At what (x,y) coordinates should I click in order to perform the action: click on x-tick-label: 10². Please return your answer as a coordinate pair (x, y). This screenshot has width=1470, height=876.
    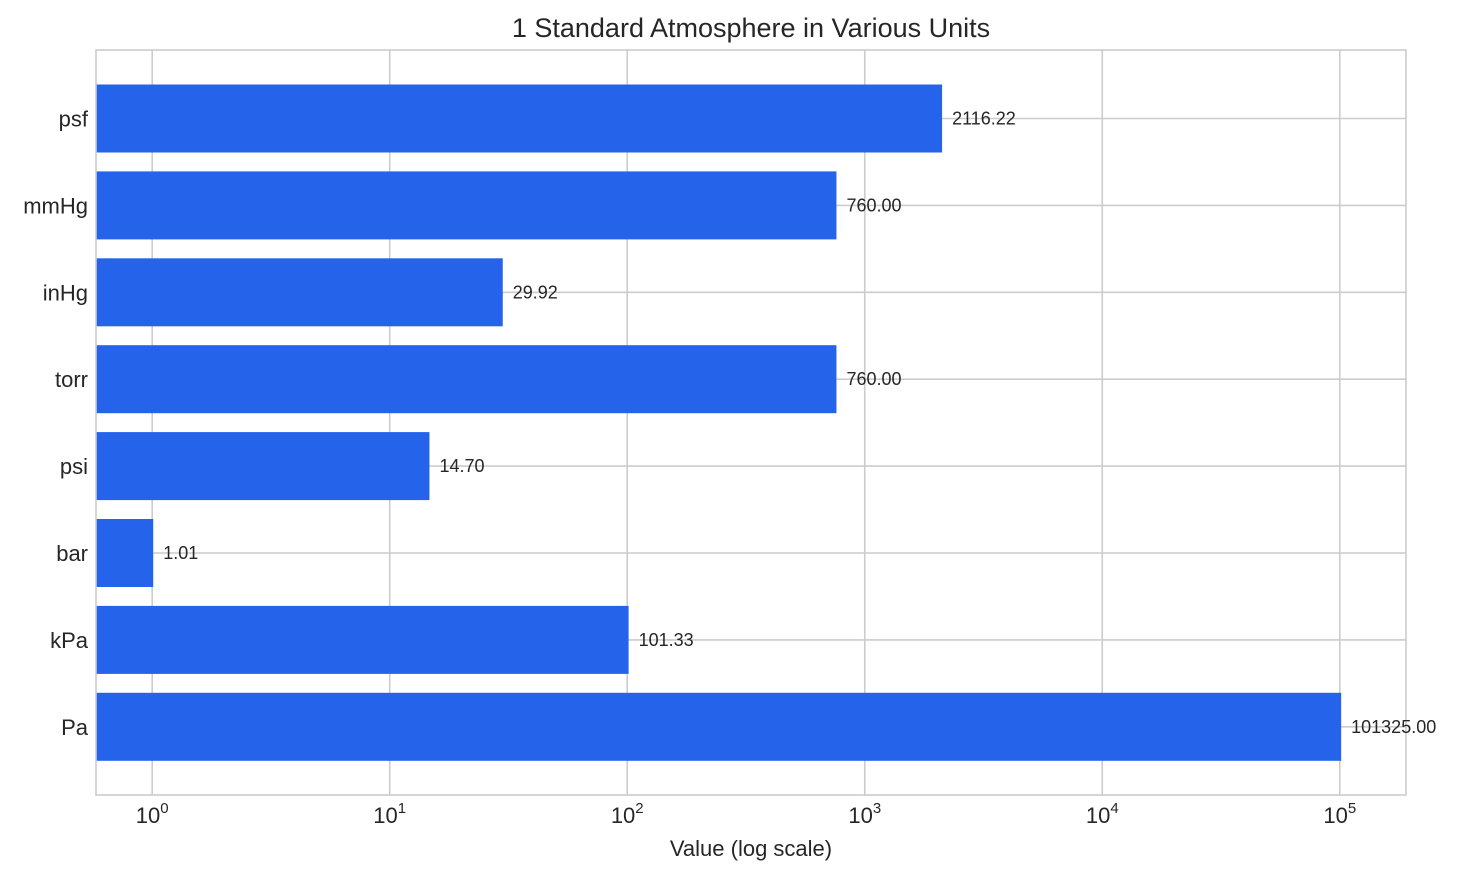
    Looking at the image, I should click on (627, 814).